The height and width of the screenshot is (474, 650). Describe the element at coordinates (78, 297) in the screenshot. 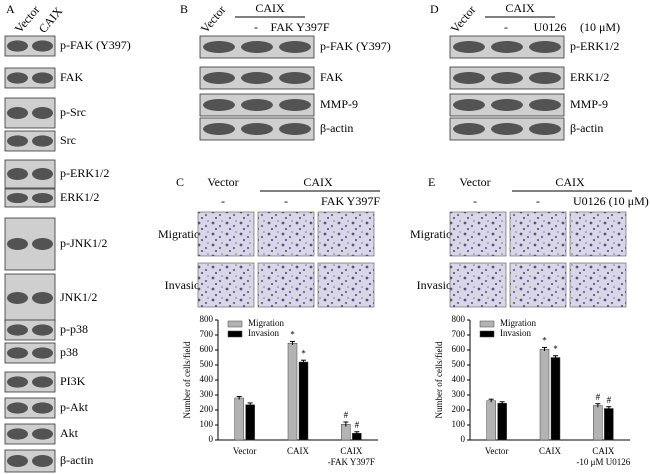

I see `blot-label: JNK1/2` at that location.